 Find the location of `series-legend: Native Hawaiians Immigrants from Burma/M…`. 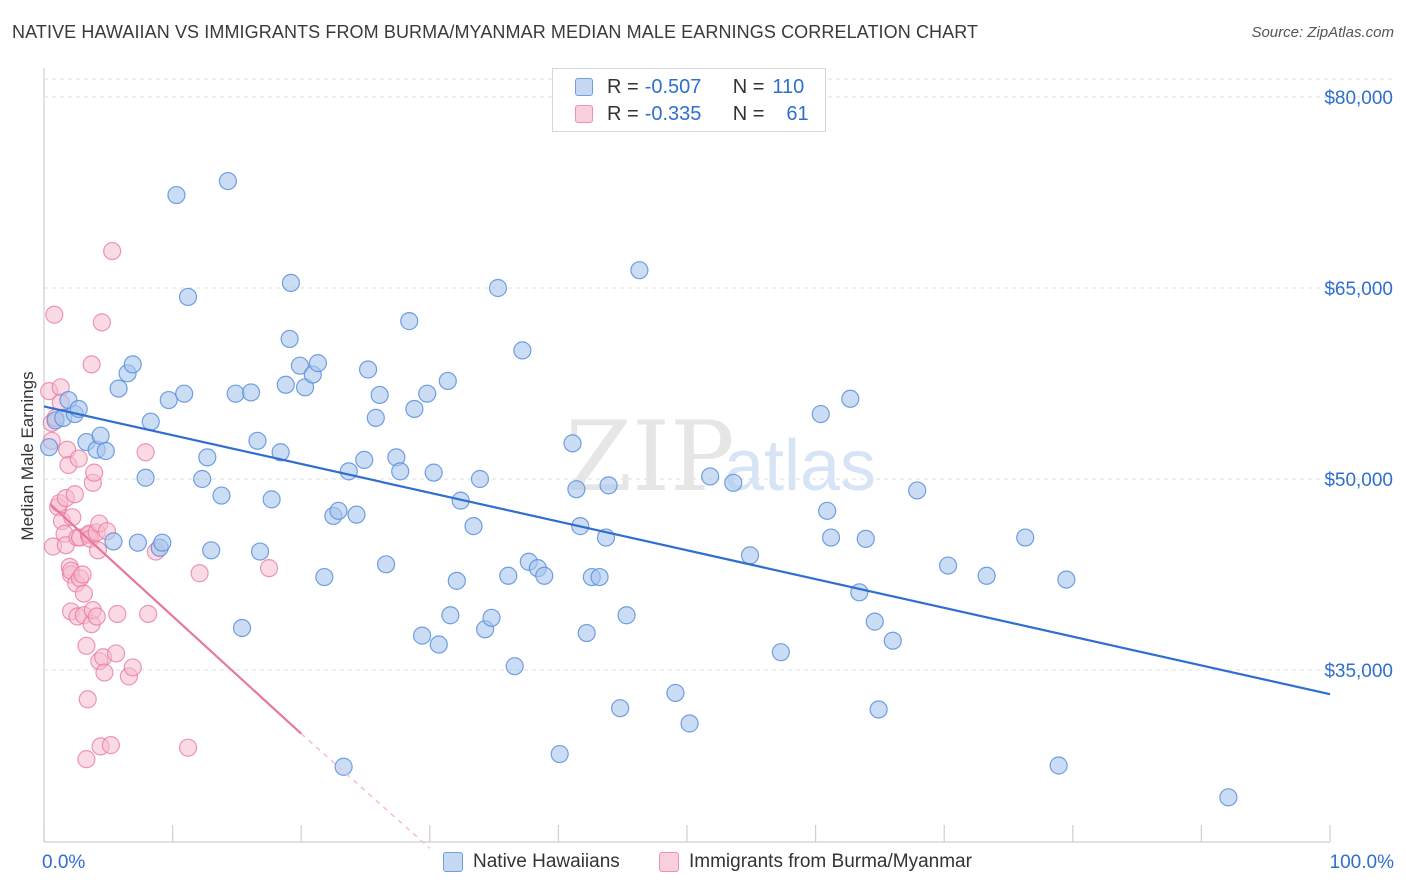

series-legend: Native Hawaiians Immigrants from Burma/M… is located at coordinates (703, 864).